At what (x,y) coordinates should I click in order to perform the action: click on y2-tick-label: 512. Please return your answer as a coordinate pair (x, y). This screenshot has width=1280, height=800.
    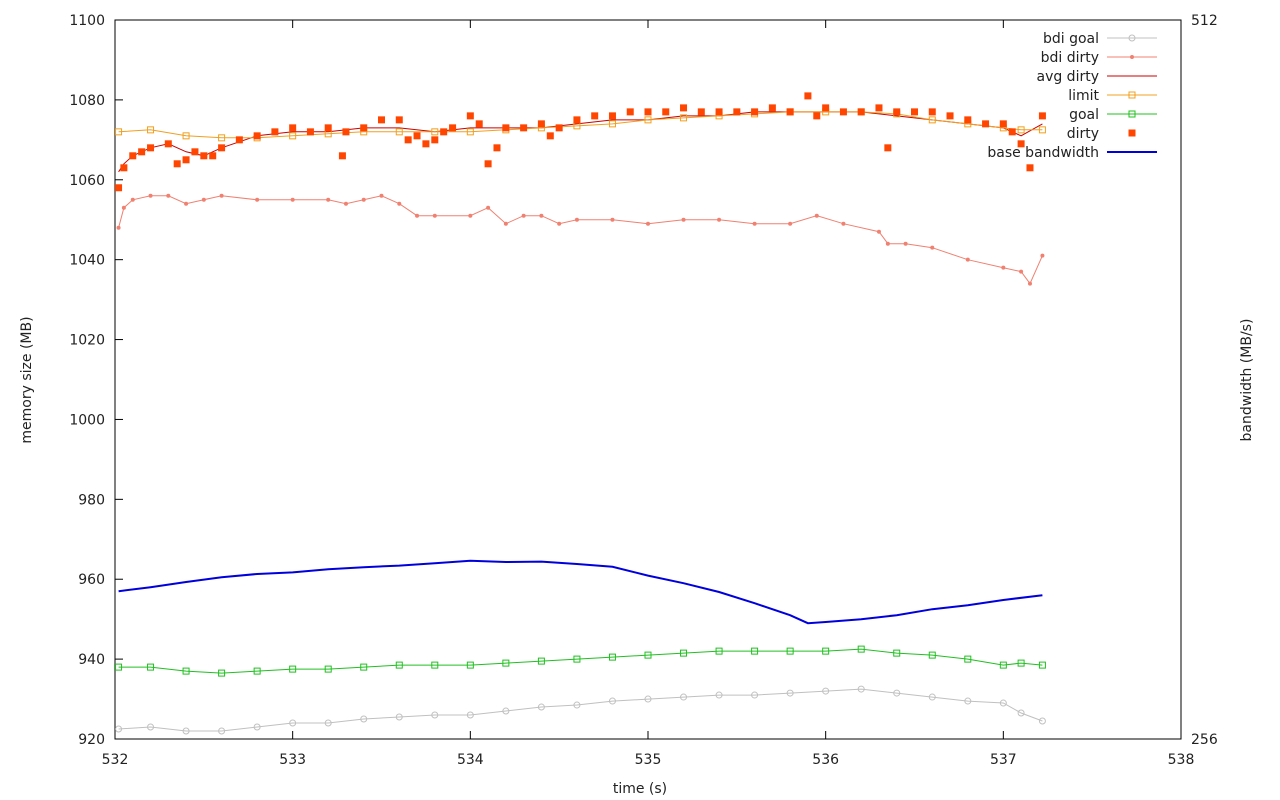
    Looking at the image, I should click on (1204, 21).